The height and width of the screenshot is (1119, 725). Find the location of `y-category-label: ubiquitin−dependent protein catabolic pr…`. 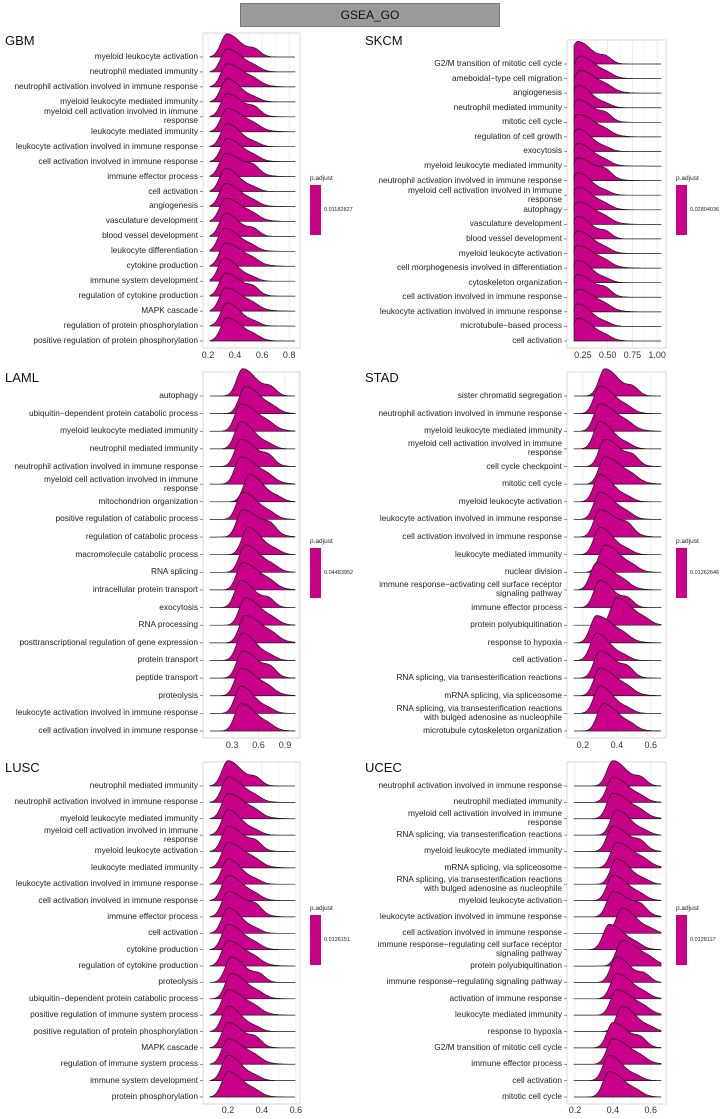

y-category-label: ubiquitin−dependent protein catabolic pr… is located at coordinates (113, 997).